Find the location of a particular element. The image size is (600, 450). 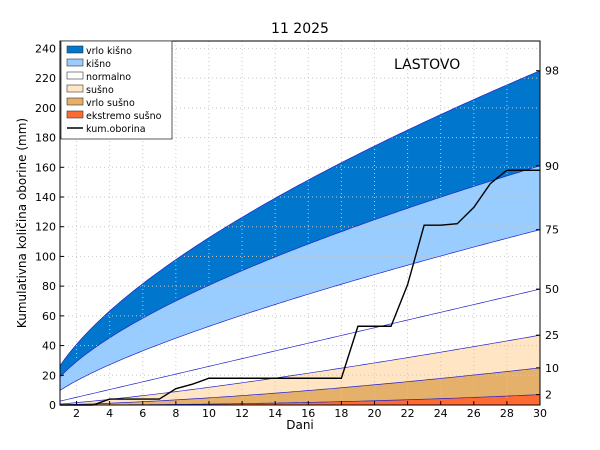

x-axis-ticks: 2 4 6 8 10 12 14 16 18 20 22 24 26 28 30 is located at coordinates (310, 410).